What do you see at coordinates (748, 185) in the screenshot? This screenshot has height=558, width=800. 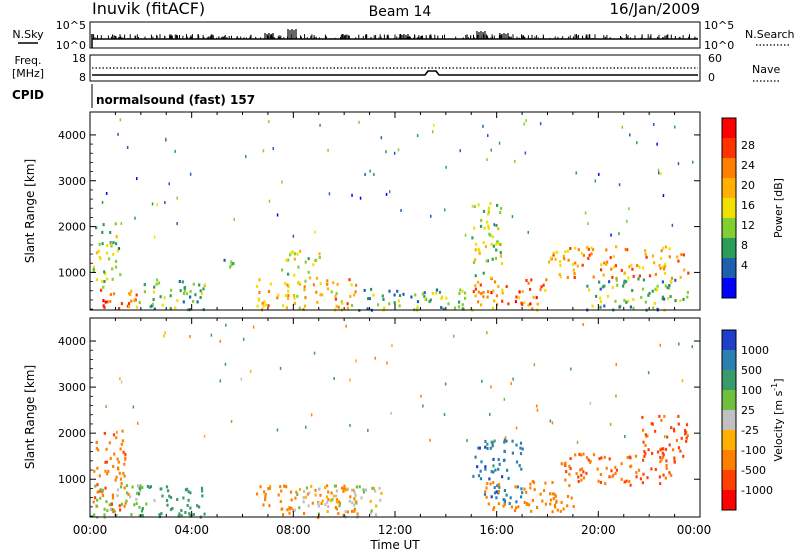 I see `power-cbar-tick-2: 20` at bounding box center [748, 185].